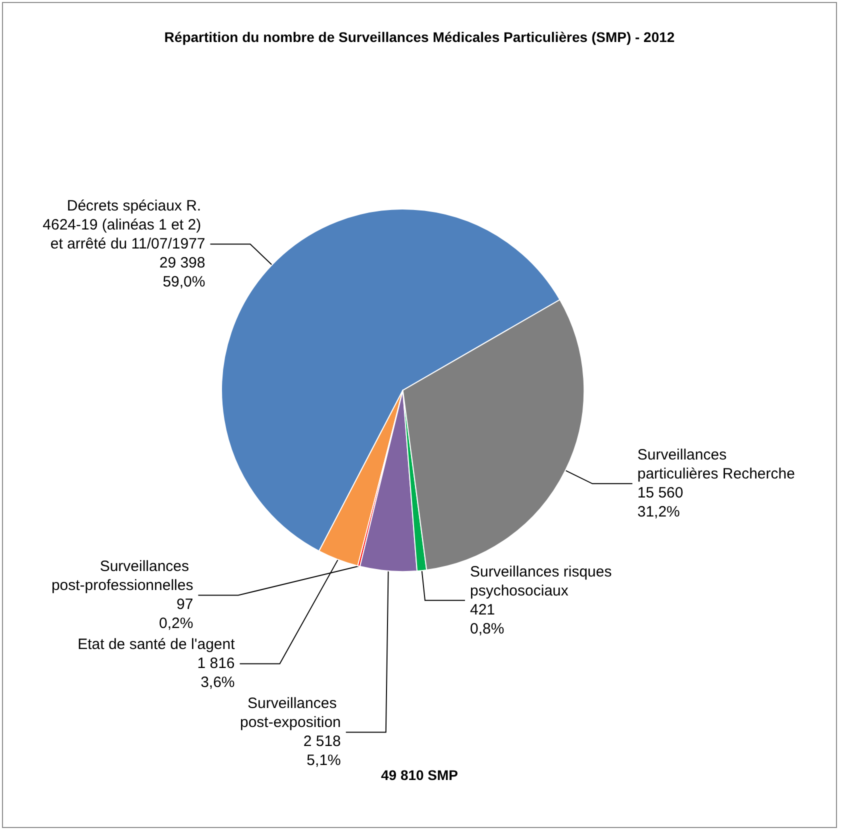 The height and width of the screenshot is (832, 843). What do you see at coordinates (322, 751) in the screenshot?
I see `data-label: 2 518 5,1%` at bounding box center [322, 751].